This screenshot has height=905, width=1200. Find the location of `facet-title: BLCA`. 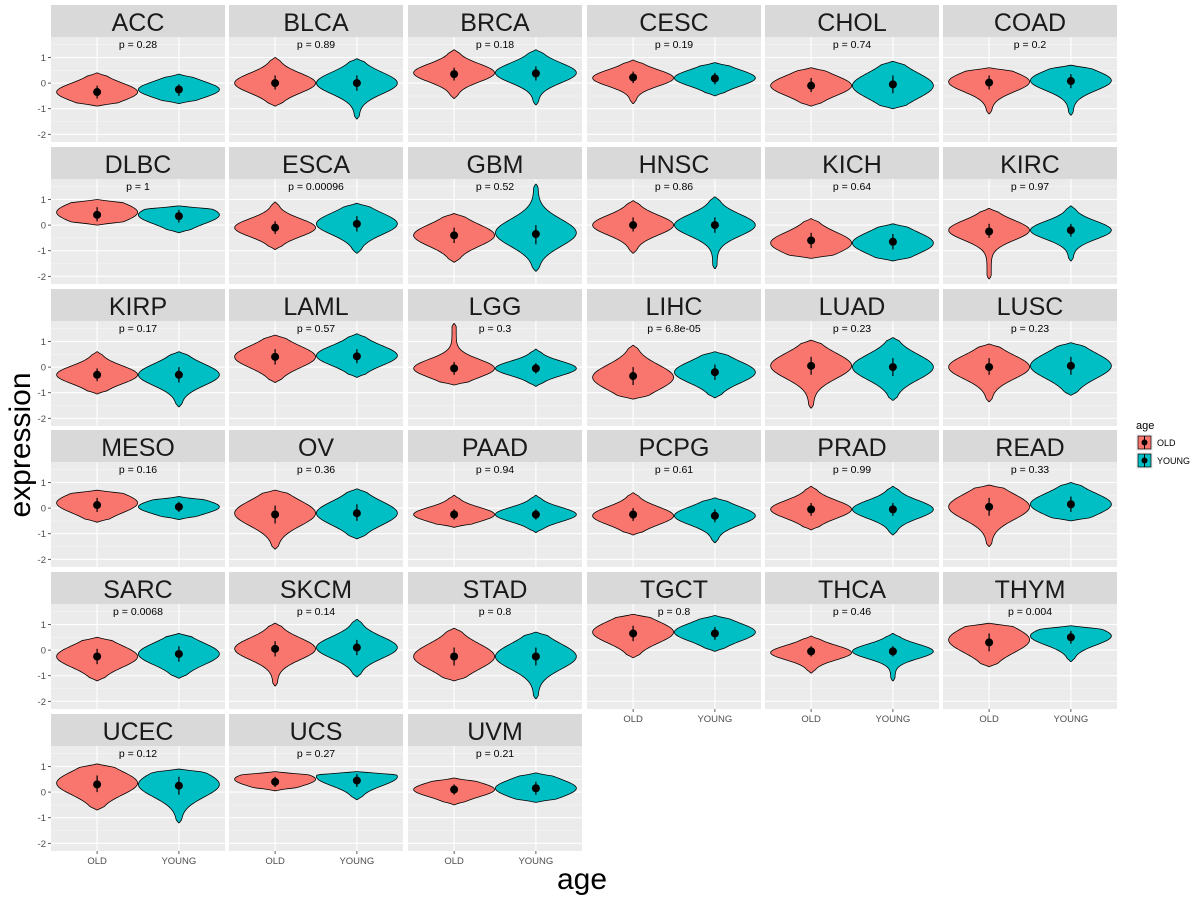

facet-title: BLCA is located at coordinates (316, 23).